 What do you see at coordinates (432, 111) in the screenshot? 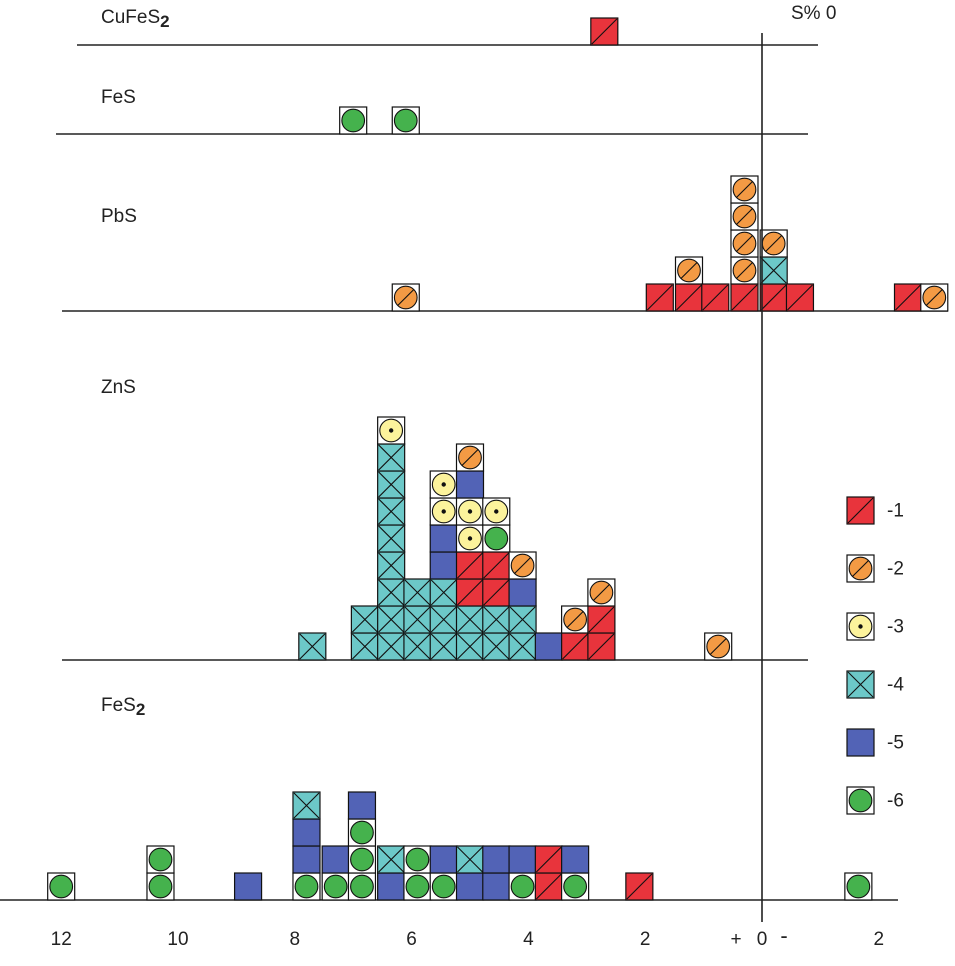
I see `panel-2: FeS` at bounding box center [432, 111].